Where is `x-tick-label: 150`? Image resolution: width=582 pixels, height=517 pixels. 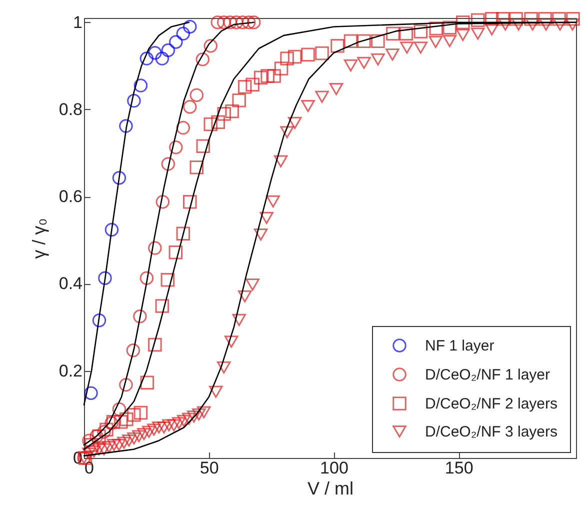 x-tick-label: 150 is located at coordinates (459, 468).